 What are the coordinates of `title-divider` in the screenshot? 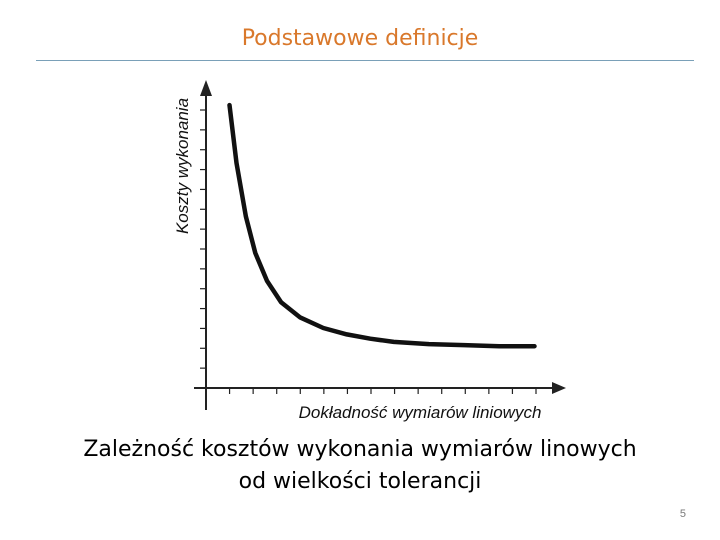 It's located at (365, 60).